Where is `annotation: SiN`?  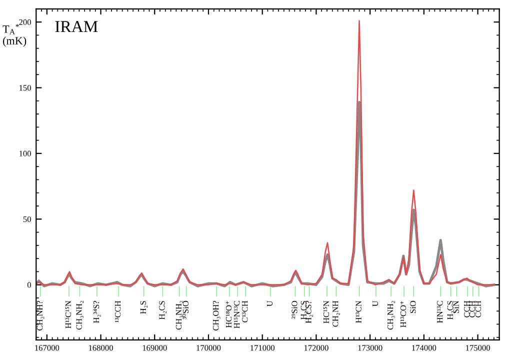 annotation: SiN is located at coordinates (456, 306).